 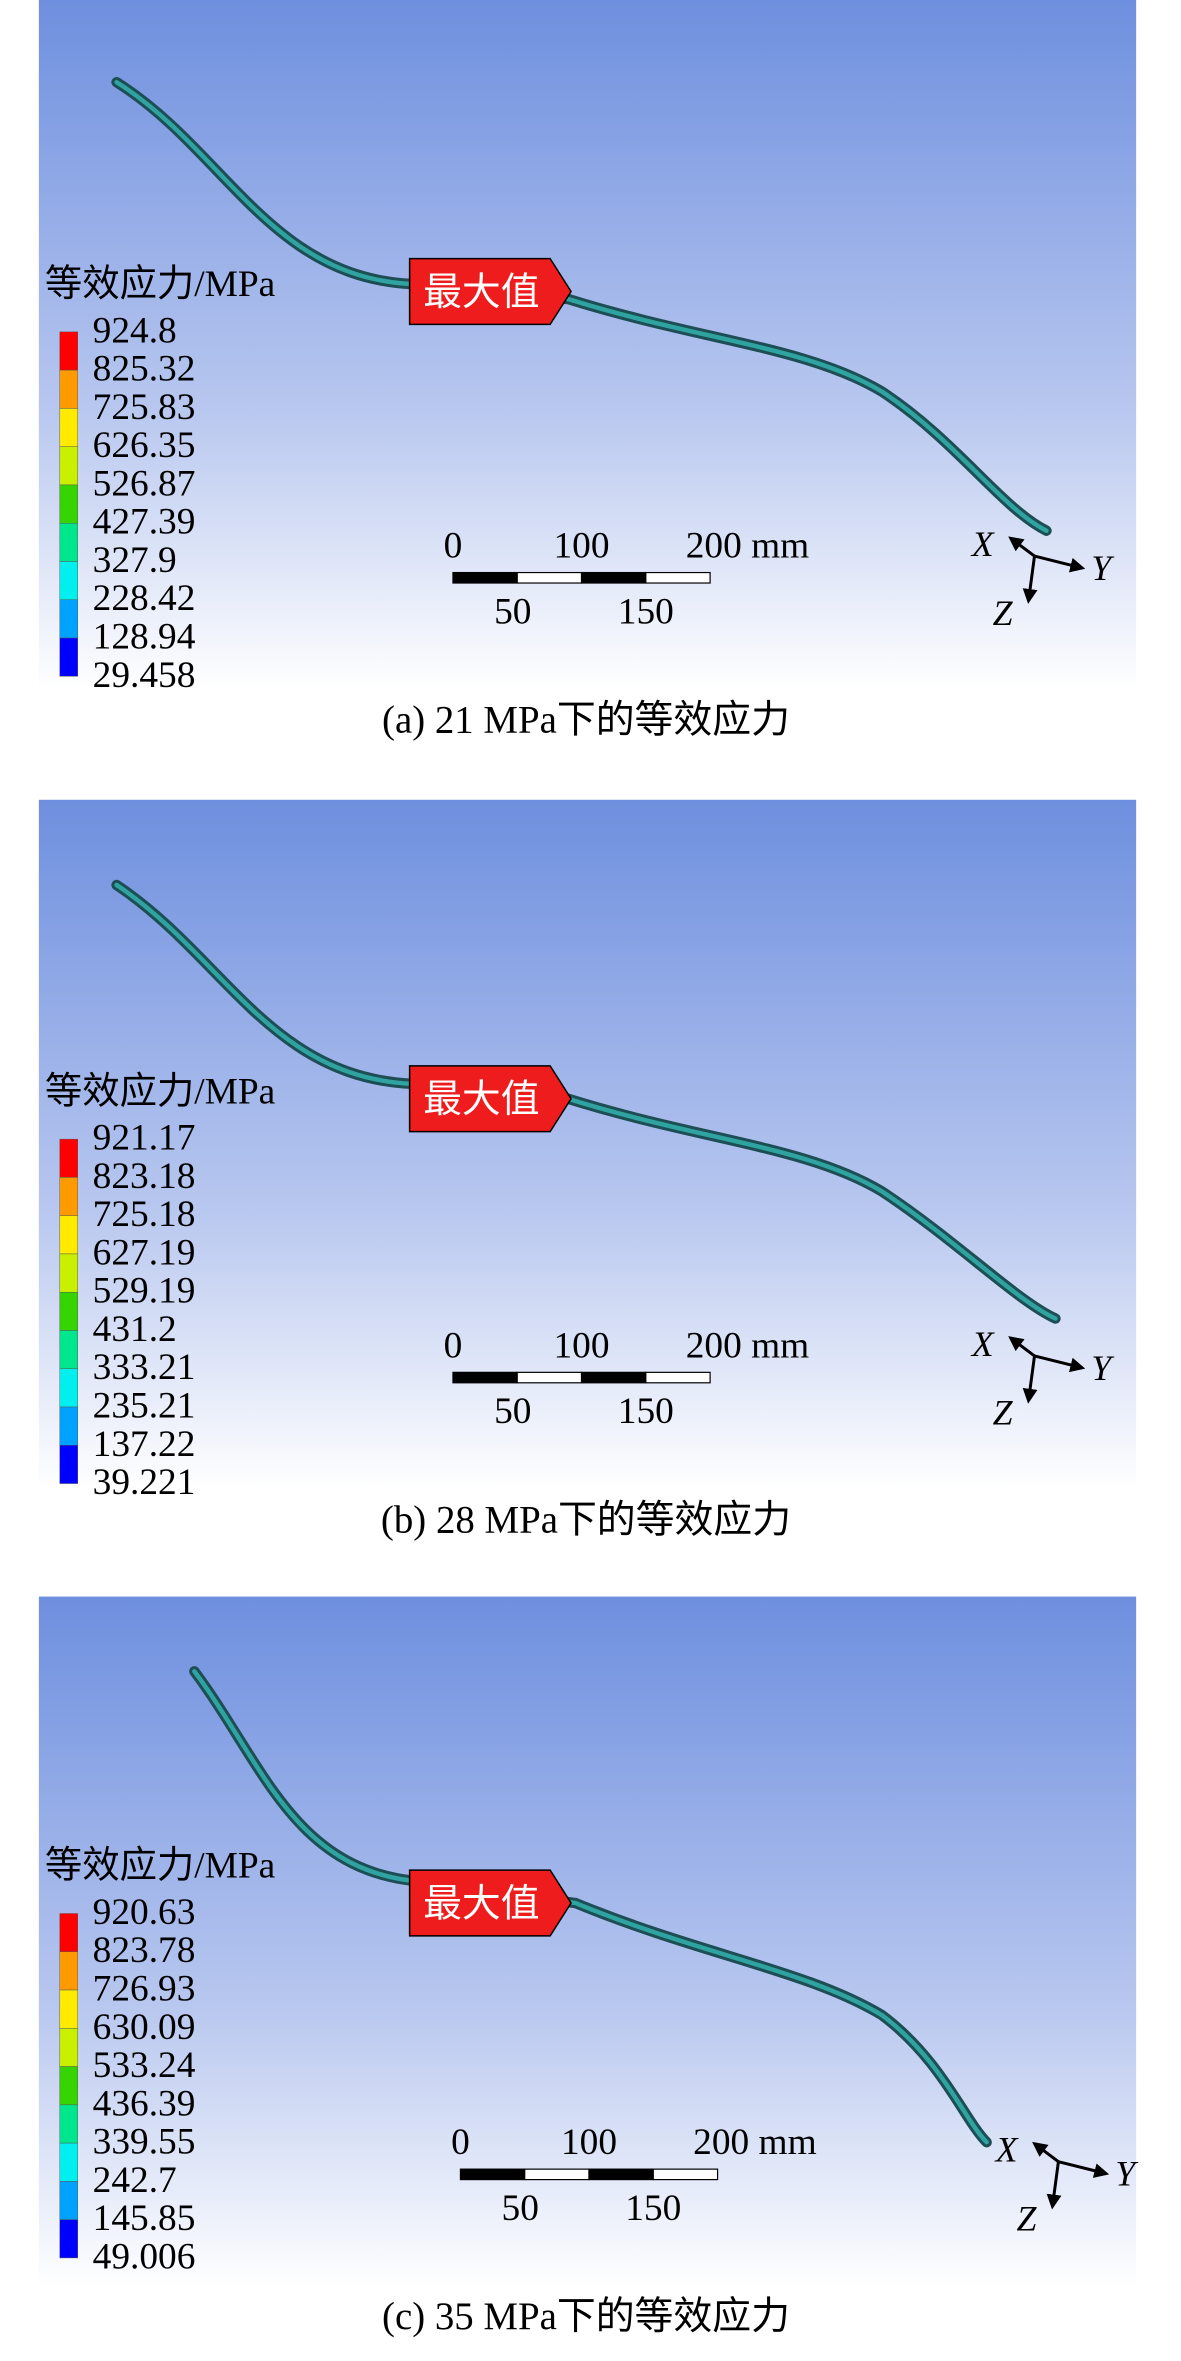 I want to click on legend-value: 529.19, so click(x=144, y=1291).